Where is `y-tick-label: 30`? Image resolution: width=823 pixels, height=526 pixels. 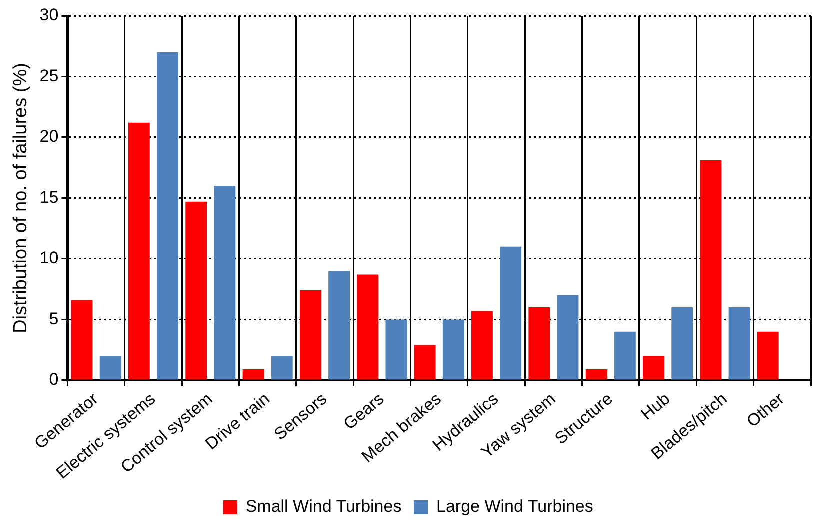 y-tick-label: 30 is located at coordinates (49, 15).